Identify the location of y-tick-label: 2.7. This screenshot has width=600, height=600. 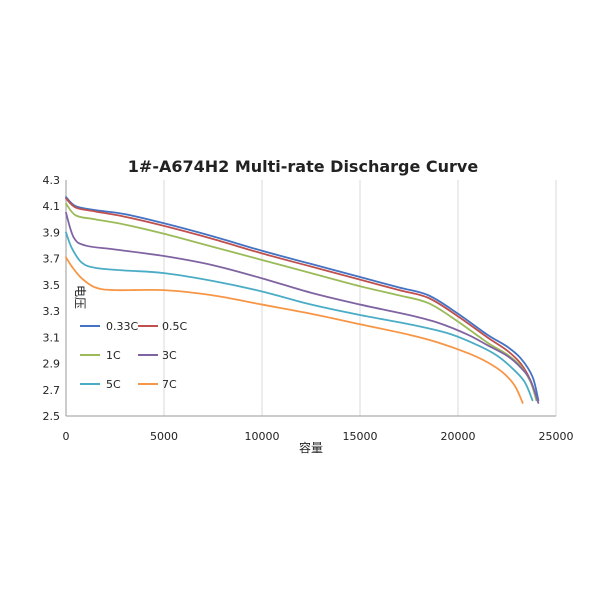
(52, 390).